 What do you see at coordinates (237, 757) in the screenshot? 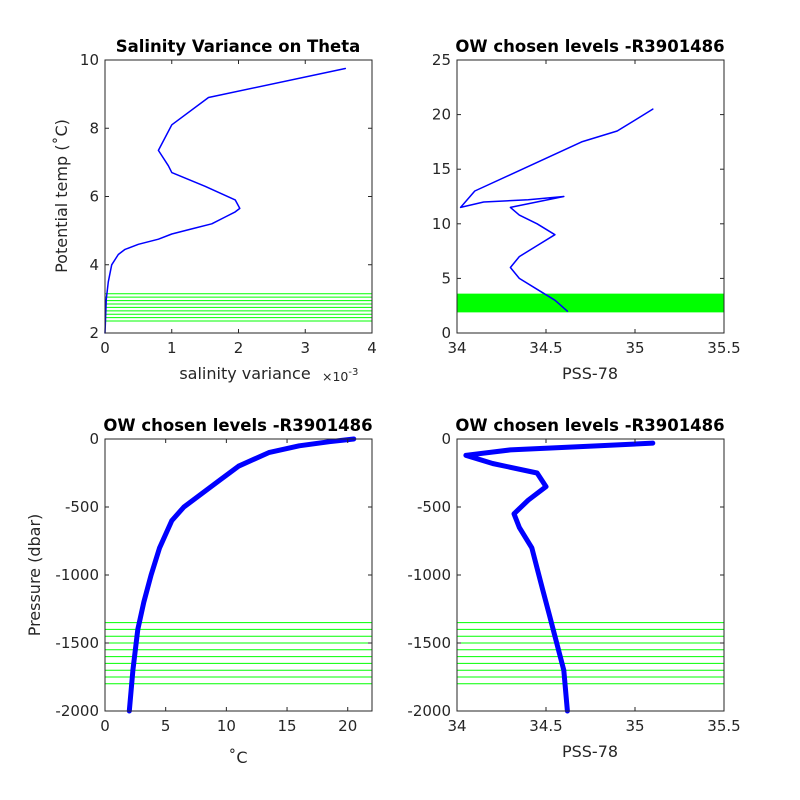
I see `panel-3-x-label: ˚C` at bounding box center [237, 757].